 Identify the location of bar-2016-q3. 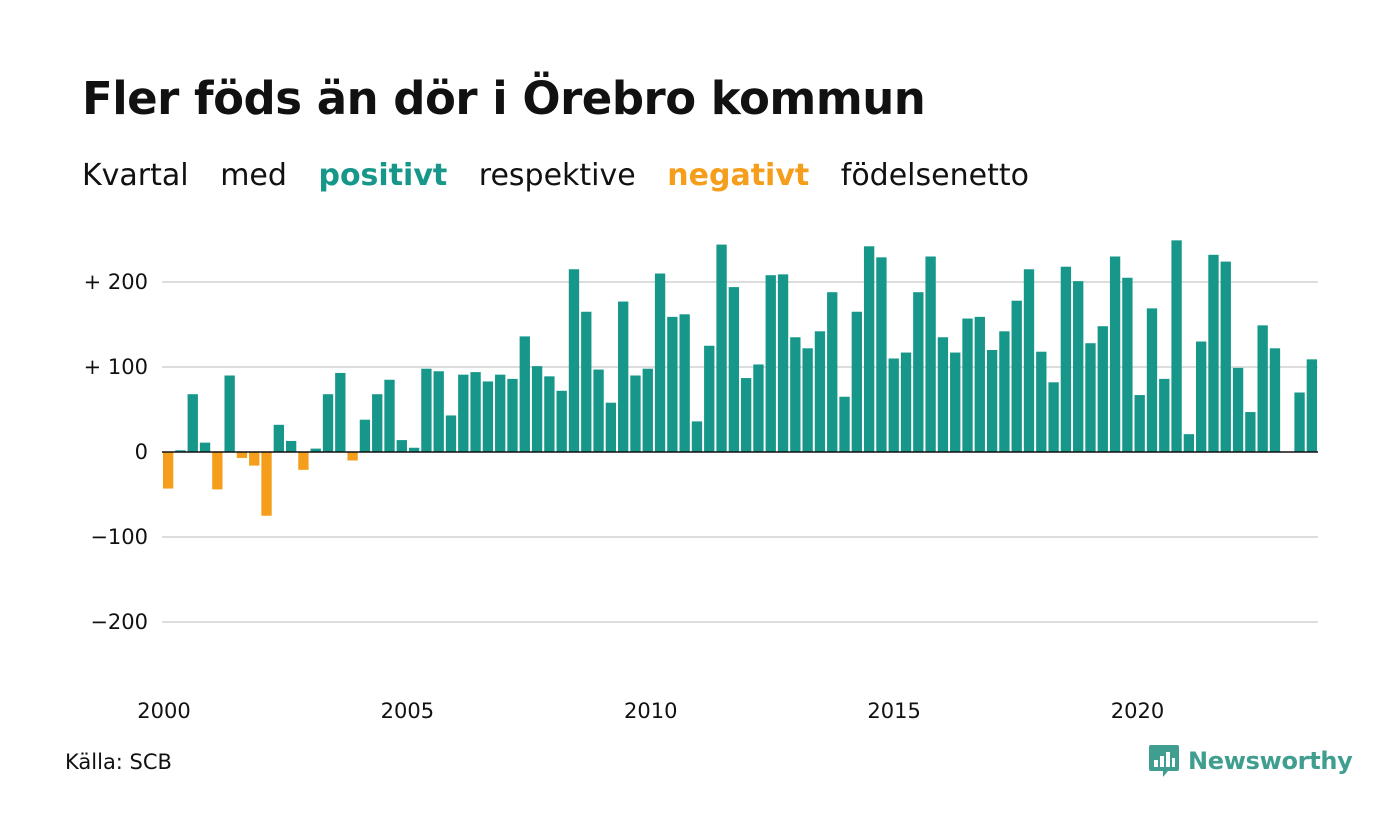
(979, 384).